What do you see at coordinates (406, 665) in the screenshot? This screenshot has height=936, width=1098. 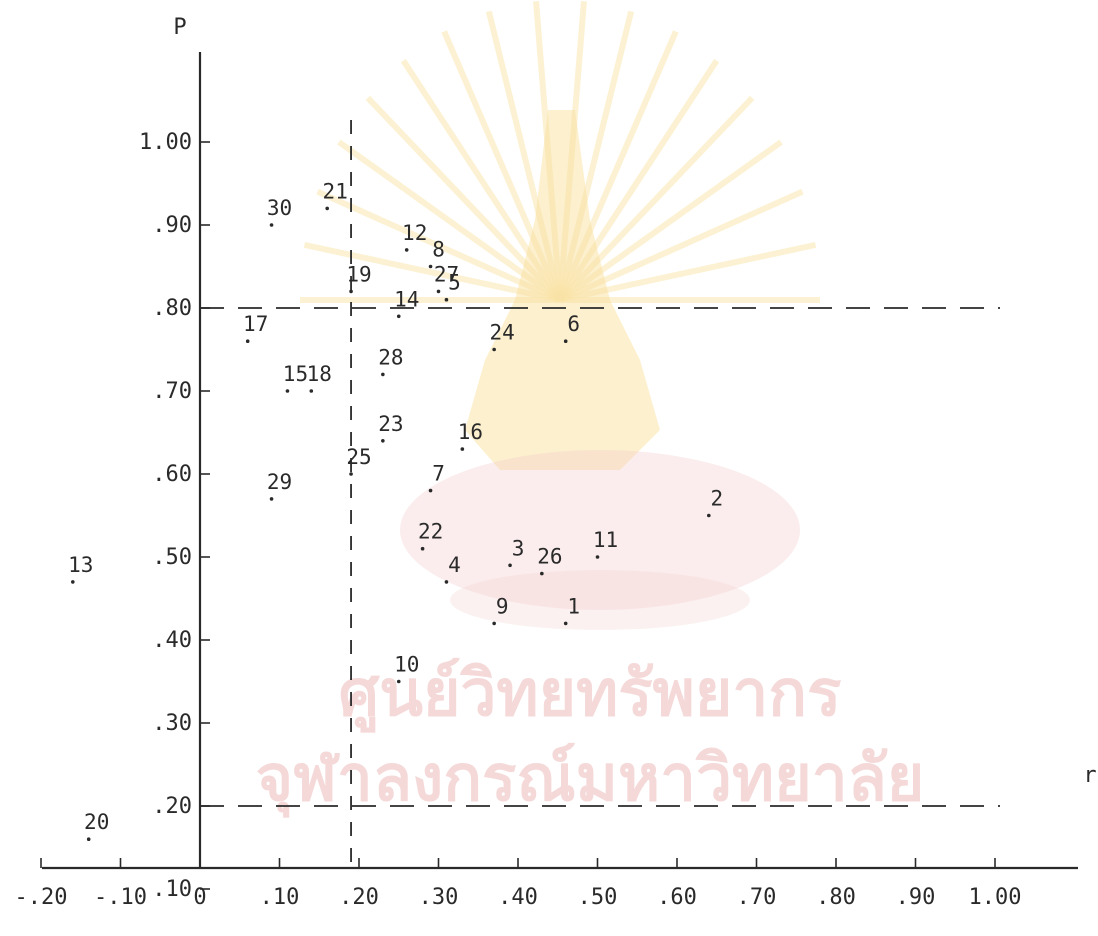 I see `data-point-label-10: 10` at bounding box center [406, 665].